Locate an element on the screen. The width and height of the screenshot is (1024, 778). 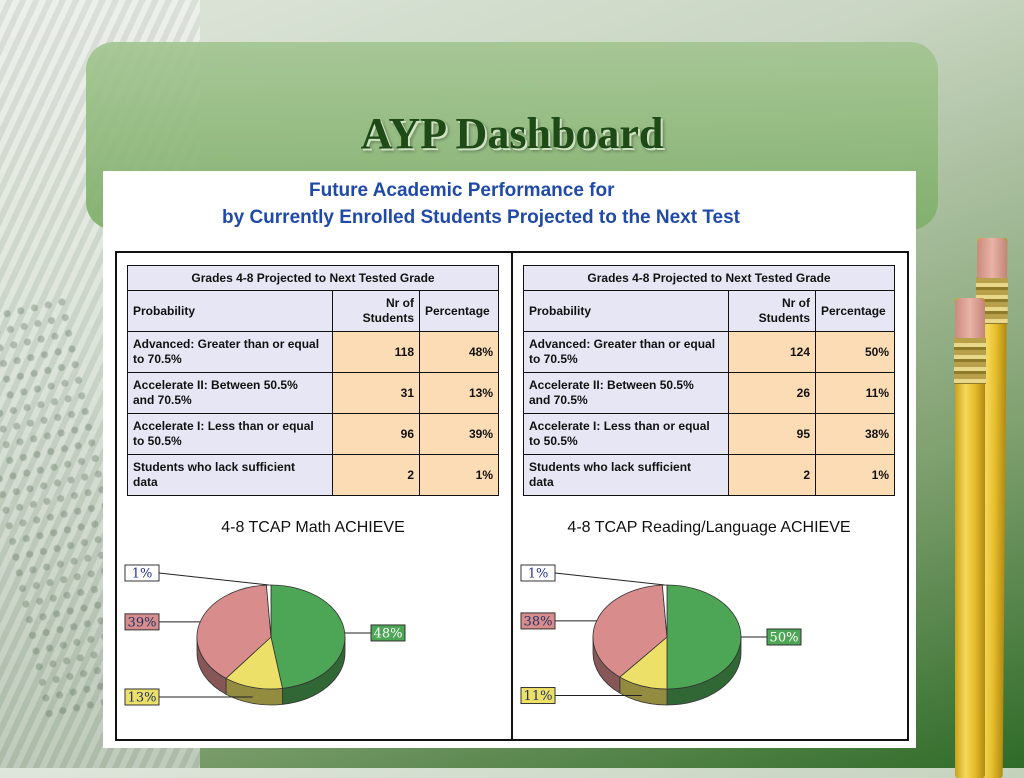
percentage-cell: 48% is located at coordinates (459, 352).